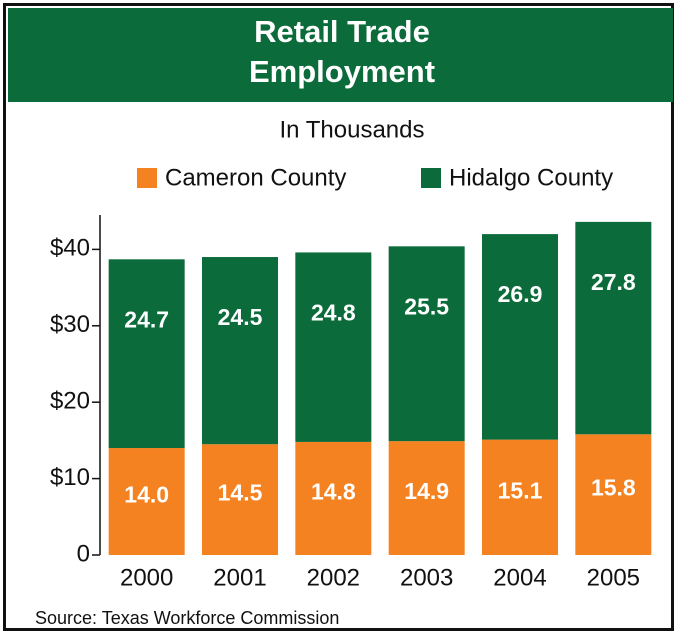 The height and width of the screenshot is (635, 681). I want to click on data-label: 15.1, so click(520, 490).